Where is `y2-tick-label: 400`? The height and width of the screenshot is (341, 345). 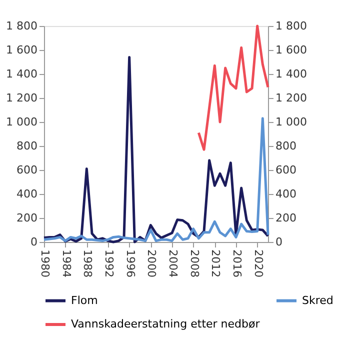 y2-tick-label: 400 is located at coordinates (286, 194).